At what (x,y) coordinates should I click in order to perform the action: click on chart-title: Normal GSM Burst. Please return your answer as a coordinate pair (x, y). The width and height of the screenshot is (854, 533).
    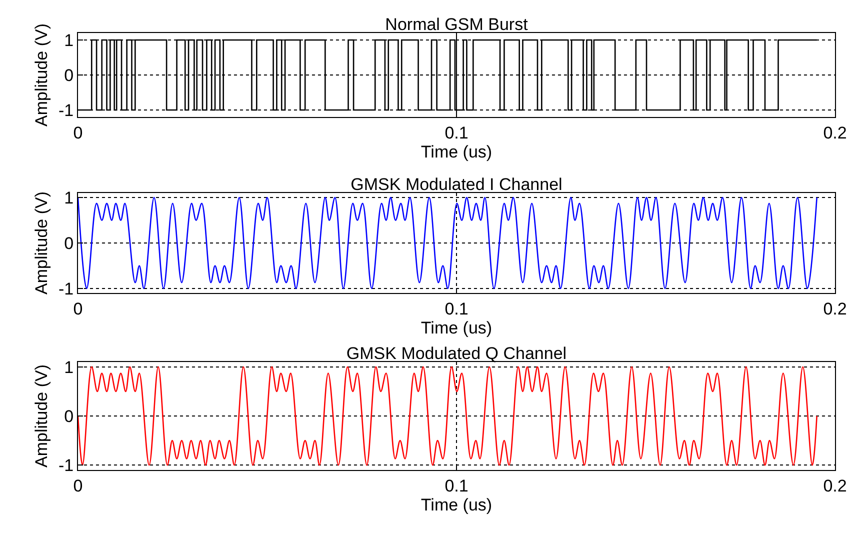
    Looking at the image, I should click on (456, 24).